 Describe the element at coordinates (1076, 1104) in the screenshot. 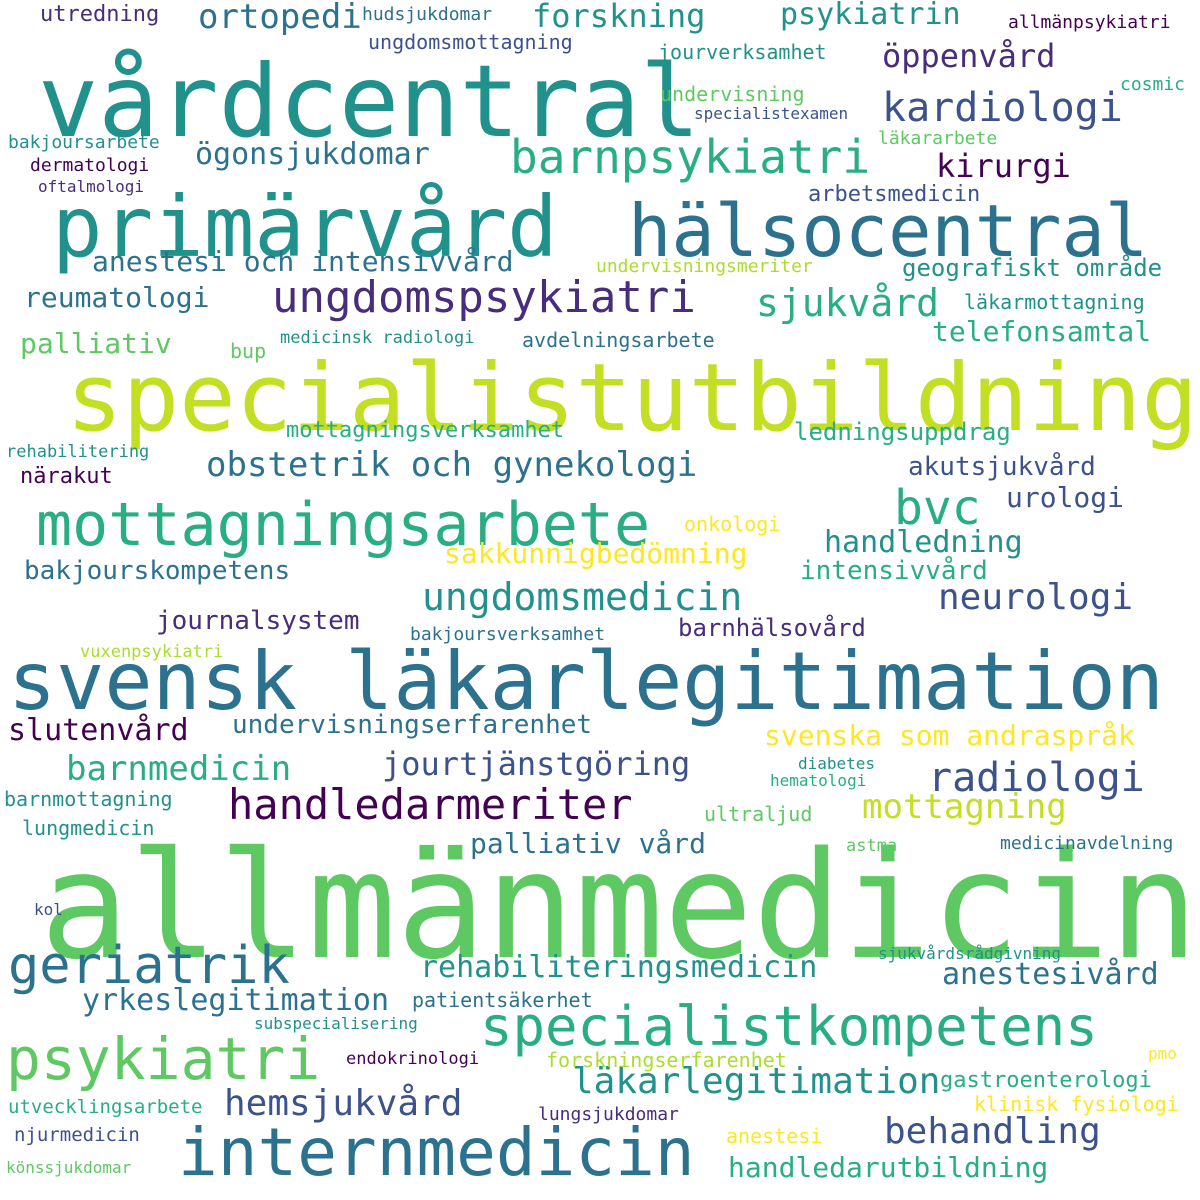

I see `word-cloud-term: klinisk fysiologi` at that location.